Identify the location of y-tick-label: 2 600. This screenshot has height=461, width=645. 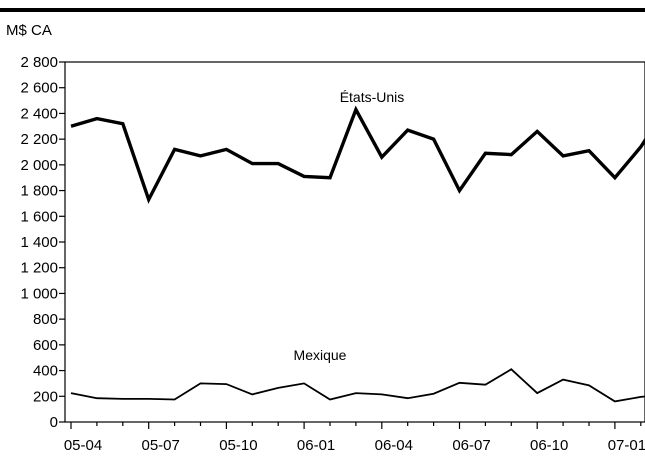
(39, 88).